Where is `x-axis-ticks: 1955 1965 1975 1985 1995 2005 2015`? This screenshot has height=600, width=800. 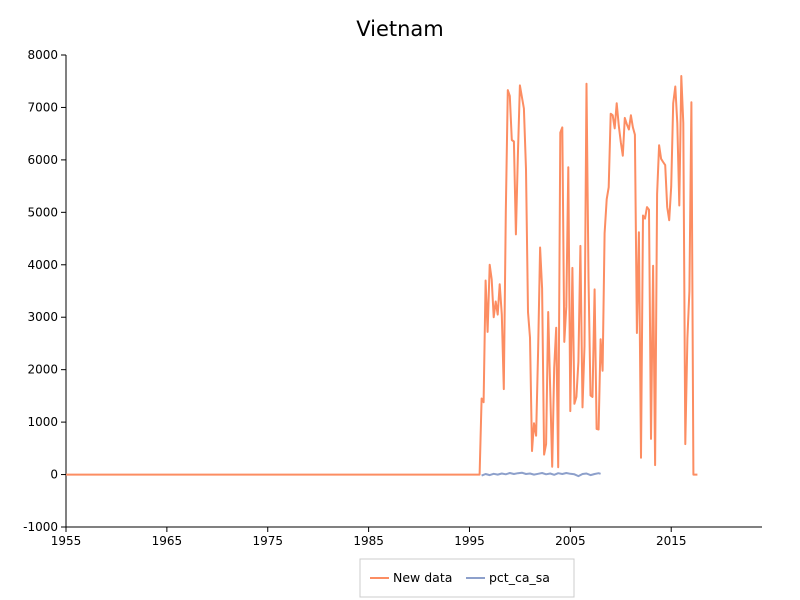
x-axis-ticks: 1955 1965 1975 1985 1995 2005 2015 is located at coordinates (369, 537).